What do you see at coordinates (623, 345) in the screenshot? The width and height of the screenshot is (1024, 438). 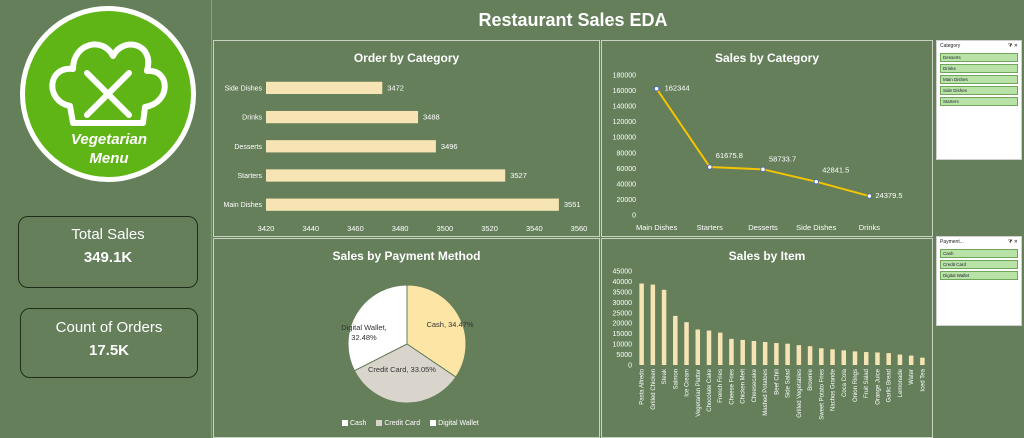 I see `y-tick-label: 10000` at bounding box center [623, 345].